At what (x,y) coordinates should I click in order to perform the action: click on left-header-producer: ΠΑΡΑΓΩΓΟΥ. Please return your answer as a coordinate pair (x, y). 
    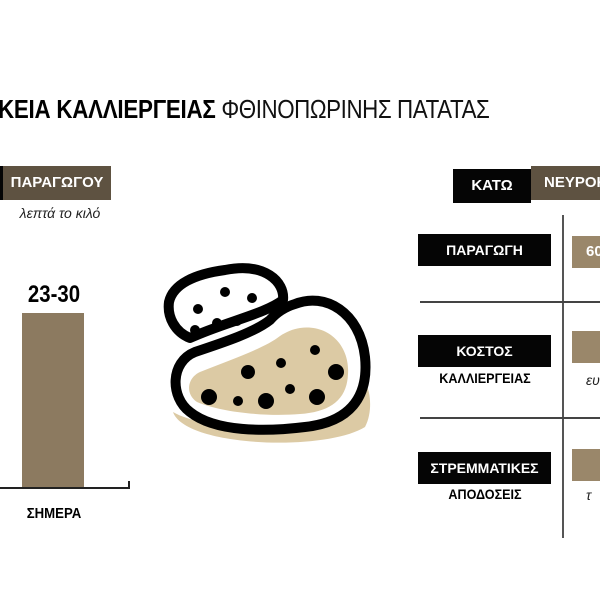
    Looking at the image, I should click on (57, 183).